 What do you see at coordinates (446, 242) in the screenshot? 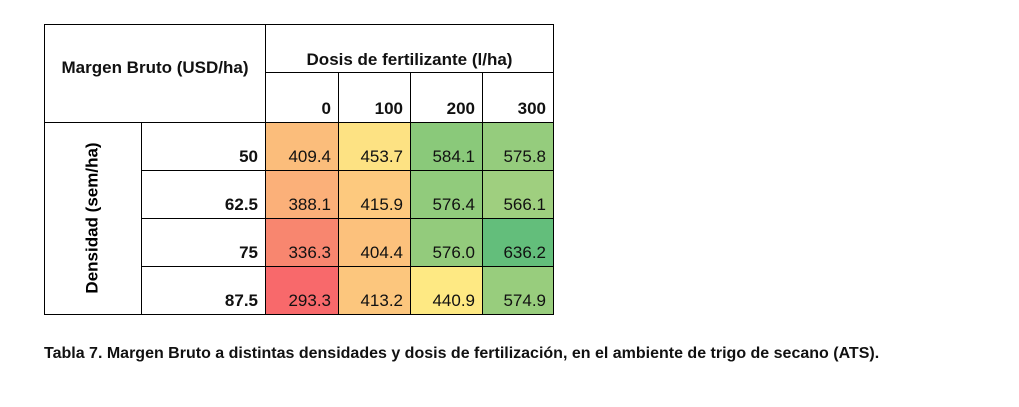
I see `value-cell: 576.0` at bounding box center [446, 242].